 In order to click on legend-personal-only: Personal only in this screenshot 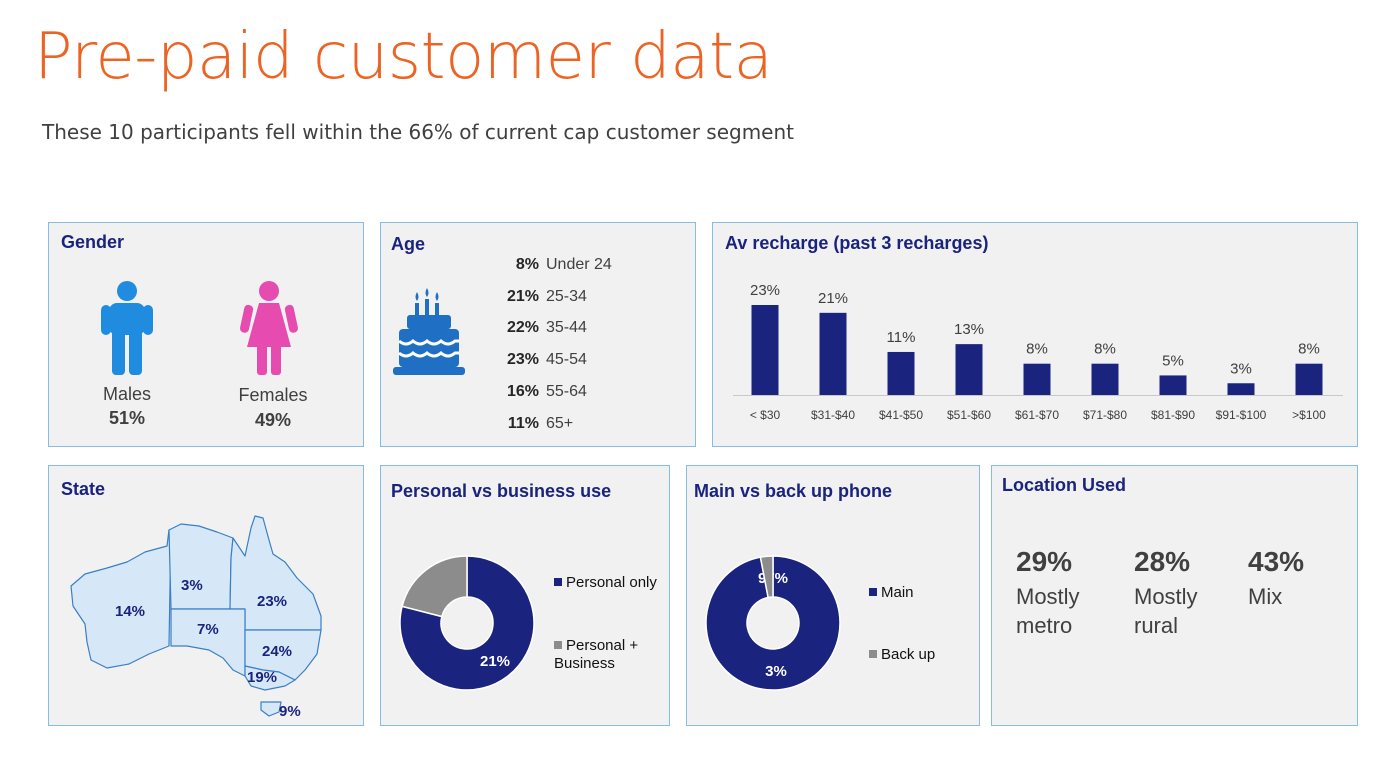, I will do `click(605, 583)`.